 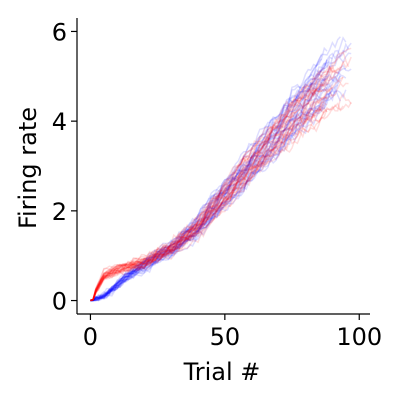 What do you see at coordinates (222, 372) in the screenshot?
I see `x-axis-label: Trial #` at bounding box center [222, 372].